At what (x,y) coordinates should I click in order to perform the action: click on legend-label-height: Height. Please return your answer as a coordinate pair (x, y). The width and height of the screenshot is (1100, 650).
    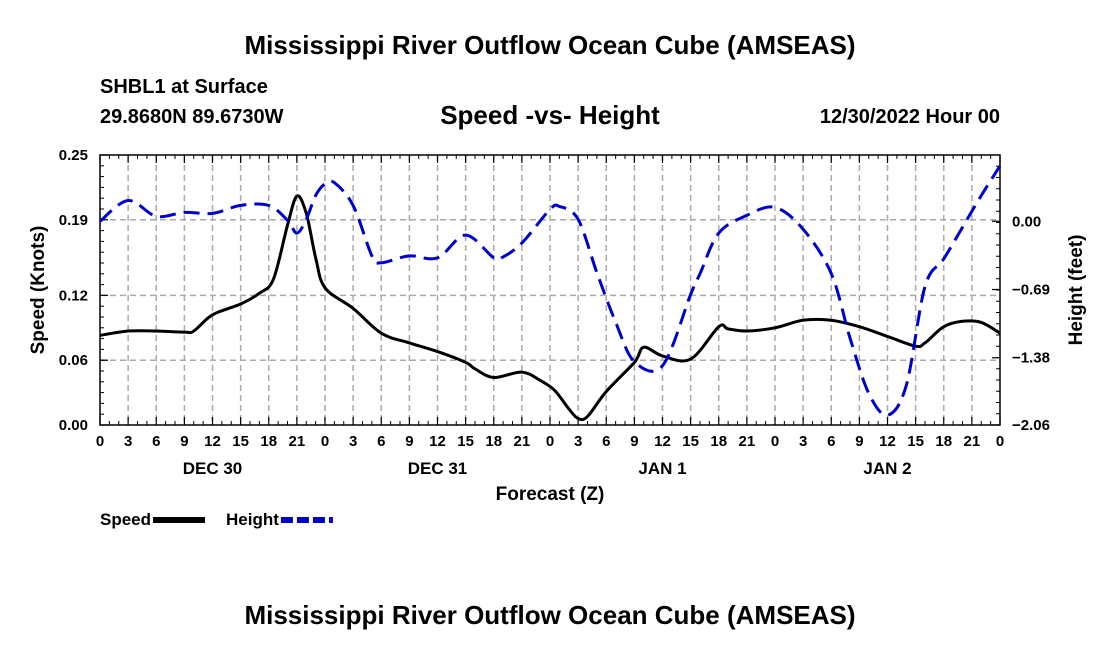
    Looking at the image, I should click on (252, 519).